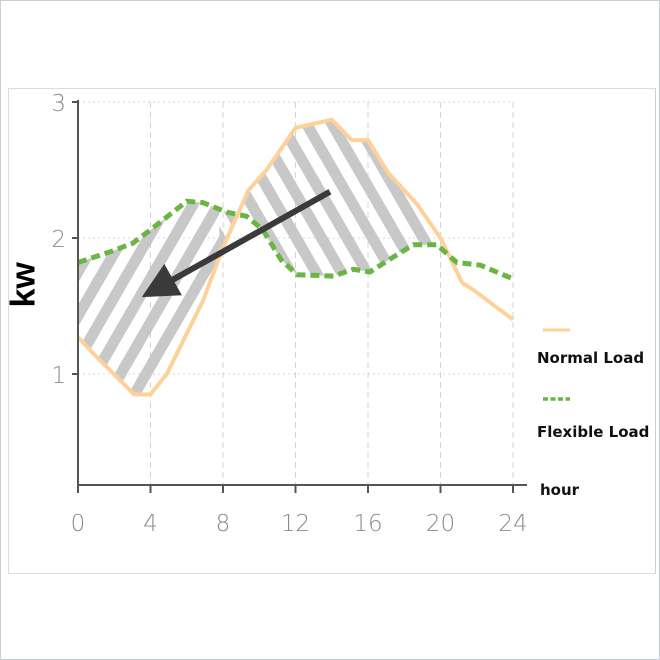  What do you see at coordinates (150, 524) in the screenshot?
I see `x-tick-label: 4` at bounding box center [150, 524].